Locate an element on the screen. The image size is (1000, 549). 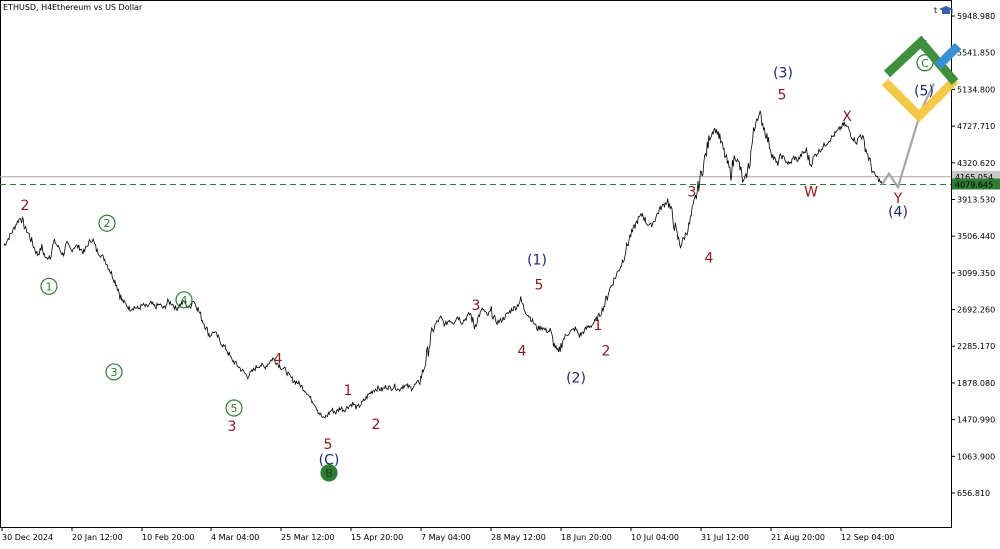
wave-label: X is located at coordinates (847, 117).